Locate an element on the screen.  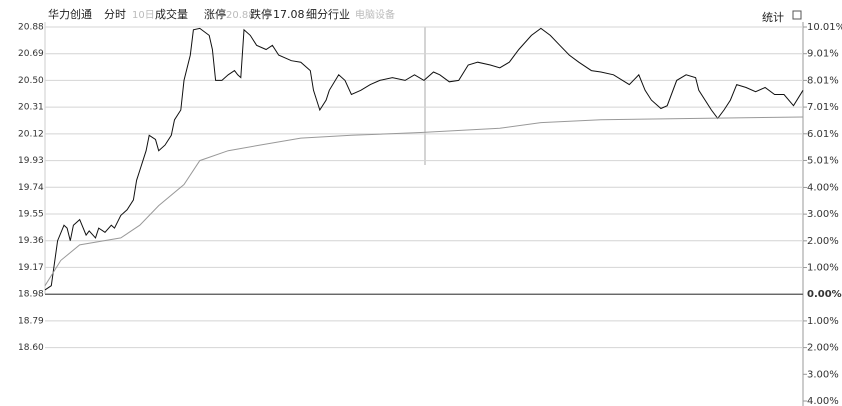
y-tick-label: 20.88 is located at coordinates (31, 28).